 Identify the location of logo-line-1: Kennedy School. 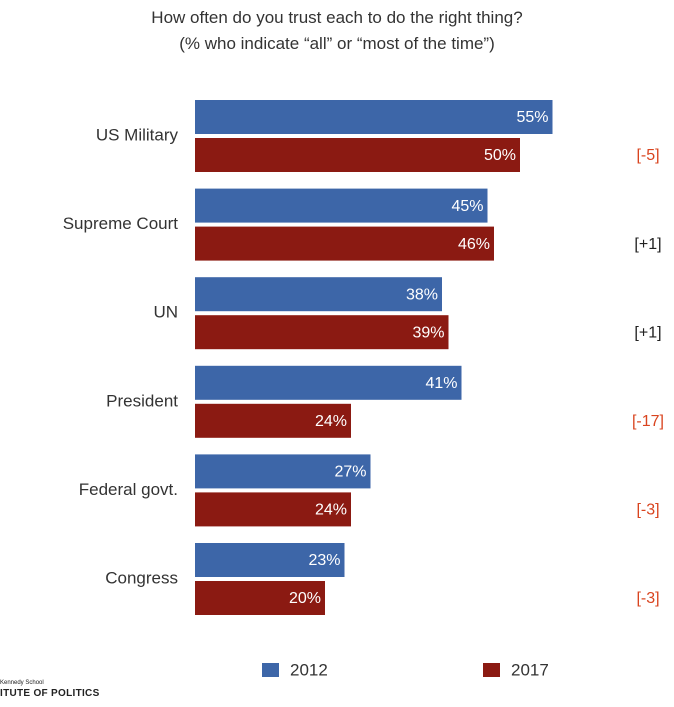
(22, 683).